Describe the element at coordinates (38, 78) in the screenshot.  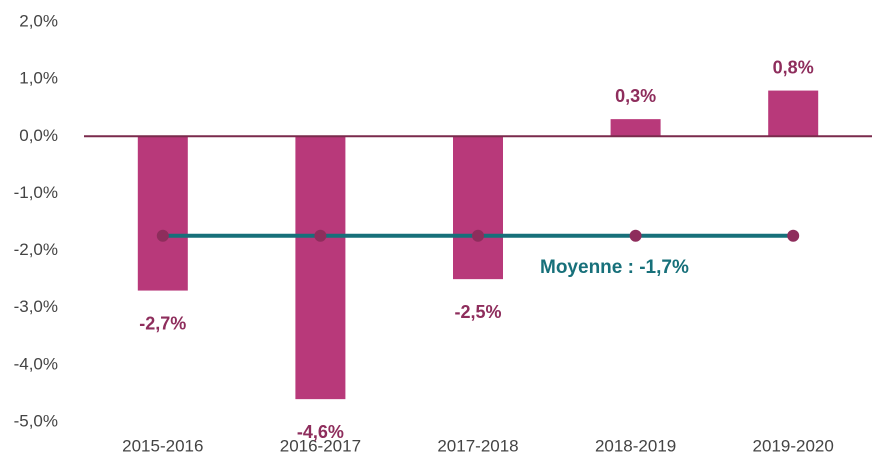
I see `y-tick-label: 1,0%` at that location.